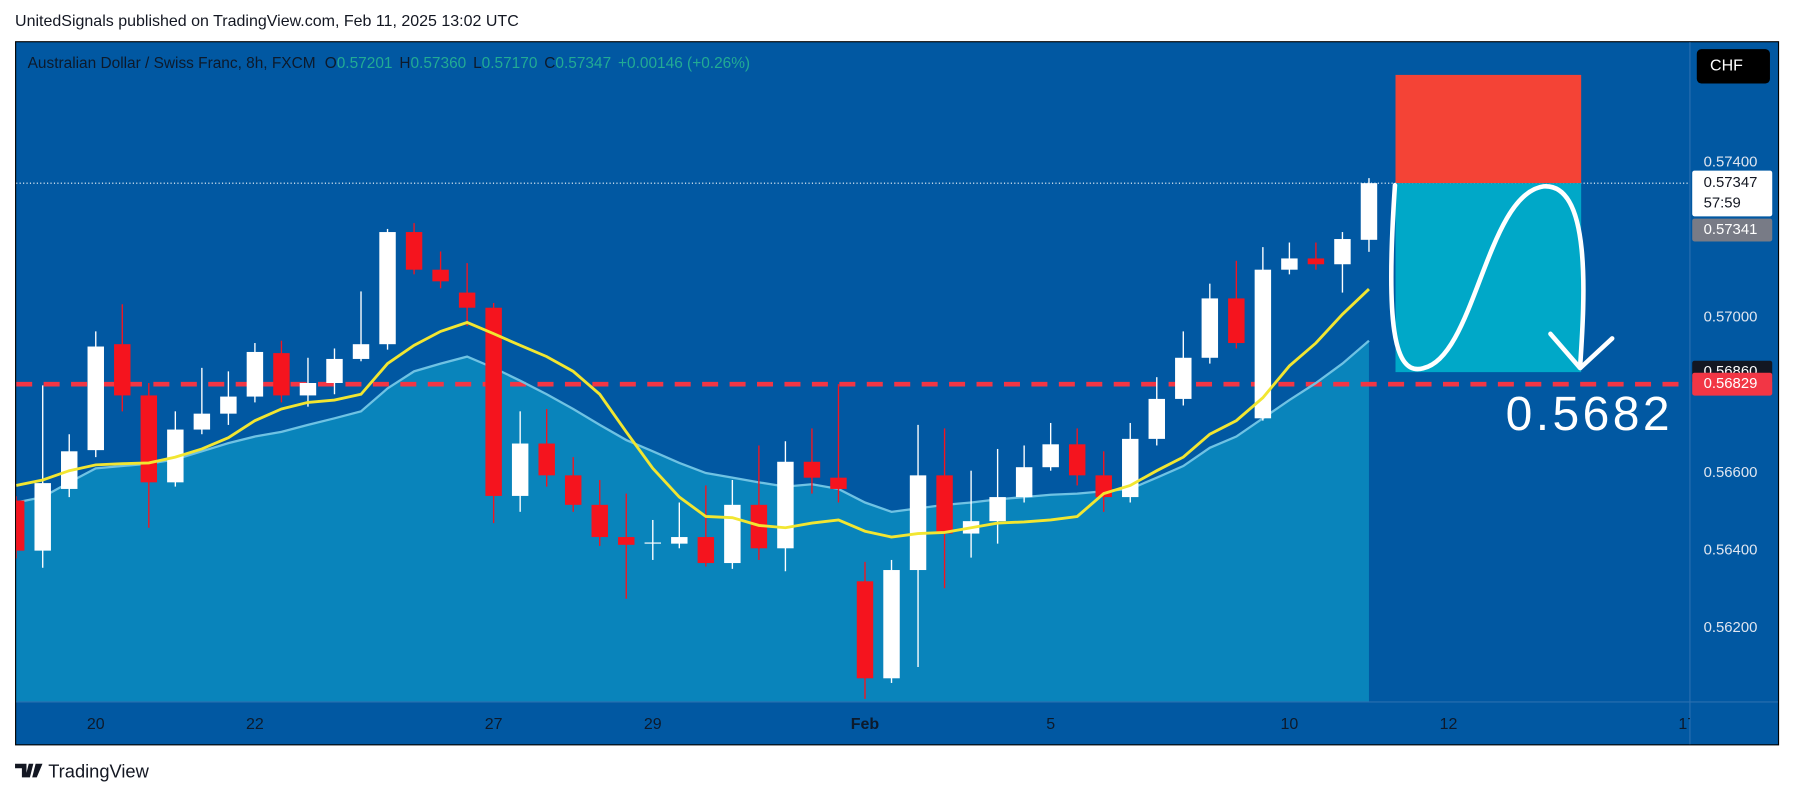 The height and width of the screenshot is (798, 1793). Describe the element at coordinates (494, 724) in the screenshot. I see `x-tick-label: 27` at that location.